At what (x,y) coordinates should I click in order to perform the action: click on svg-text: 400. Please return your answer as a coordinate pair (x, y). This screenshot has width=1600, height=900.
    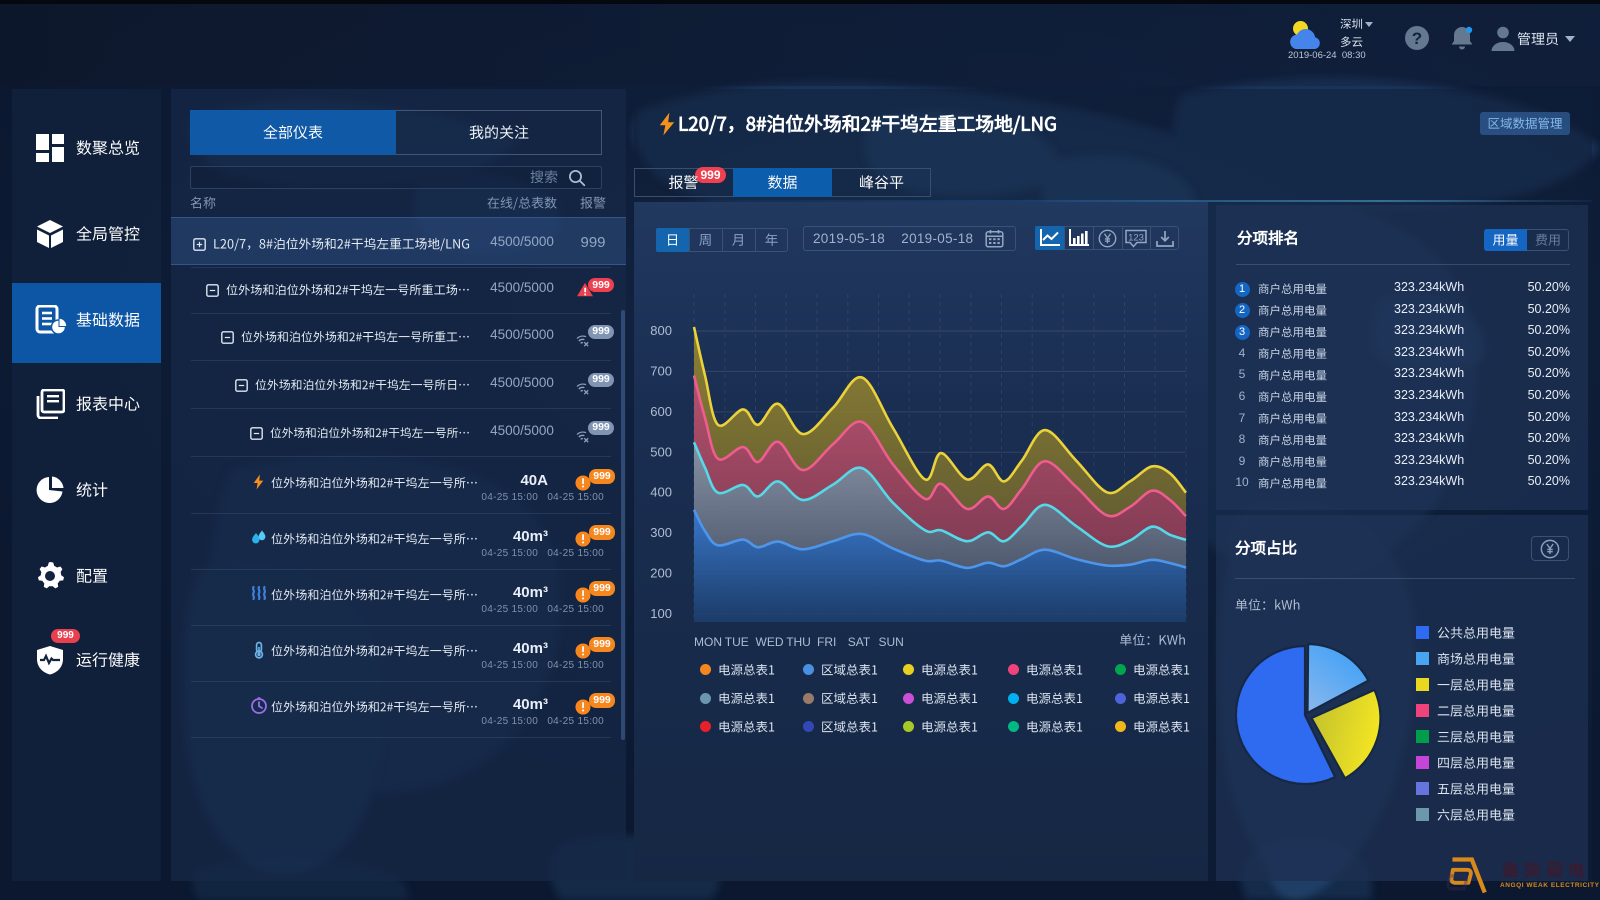
    Looking at the image, I should click on (661, 492).